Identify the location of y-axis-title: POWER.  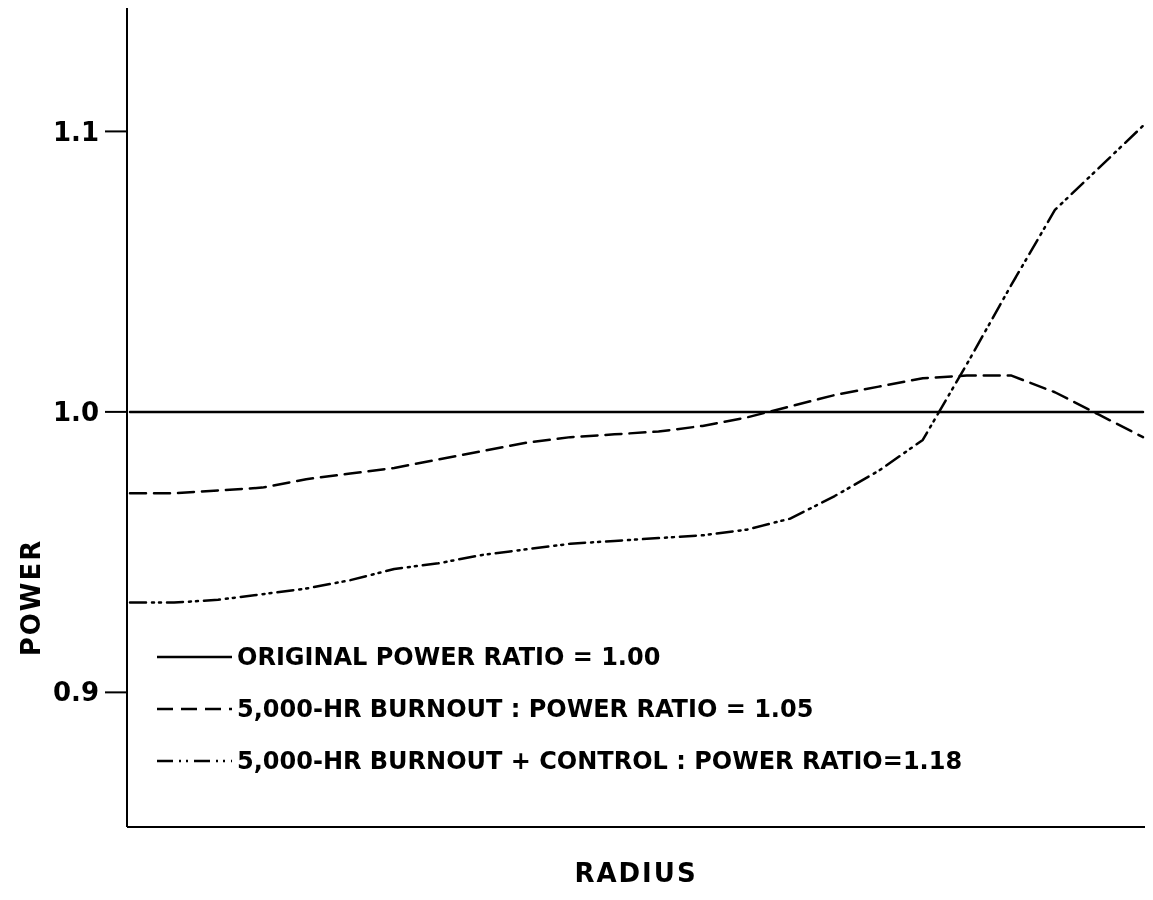
(31, 597).